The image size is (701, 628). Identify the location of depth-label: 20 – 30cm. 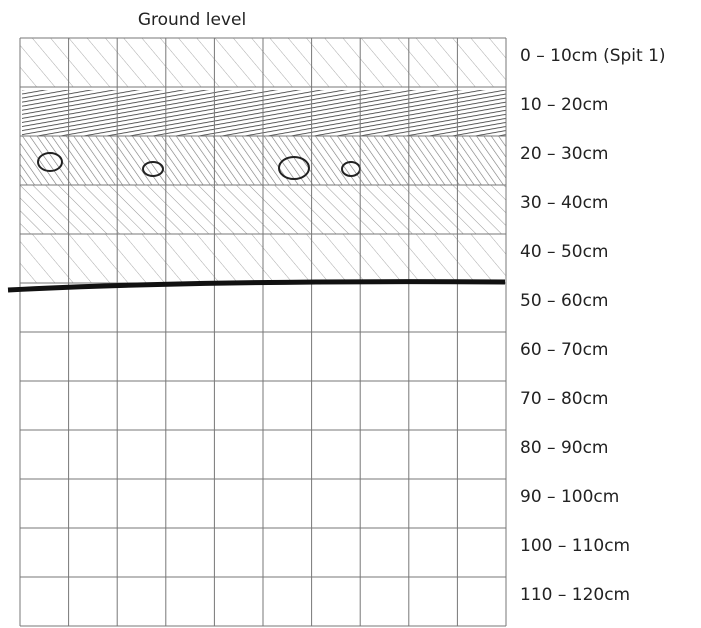
(564, 154).